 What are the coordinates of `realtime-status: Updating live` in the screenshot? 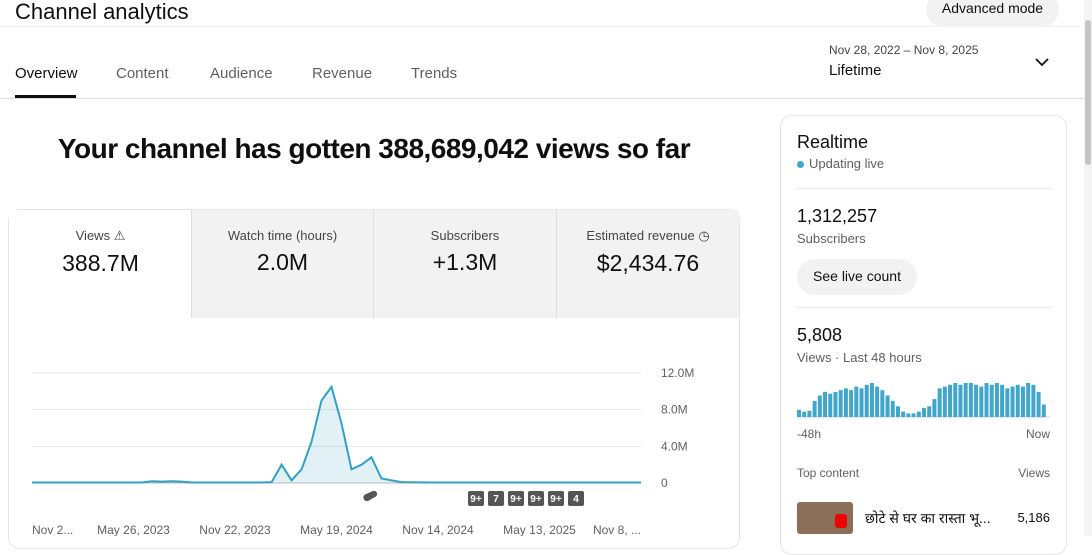 It's located at (840, 163).